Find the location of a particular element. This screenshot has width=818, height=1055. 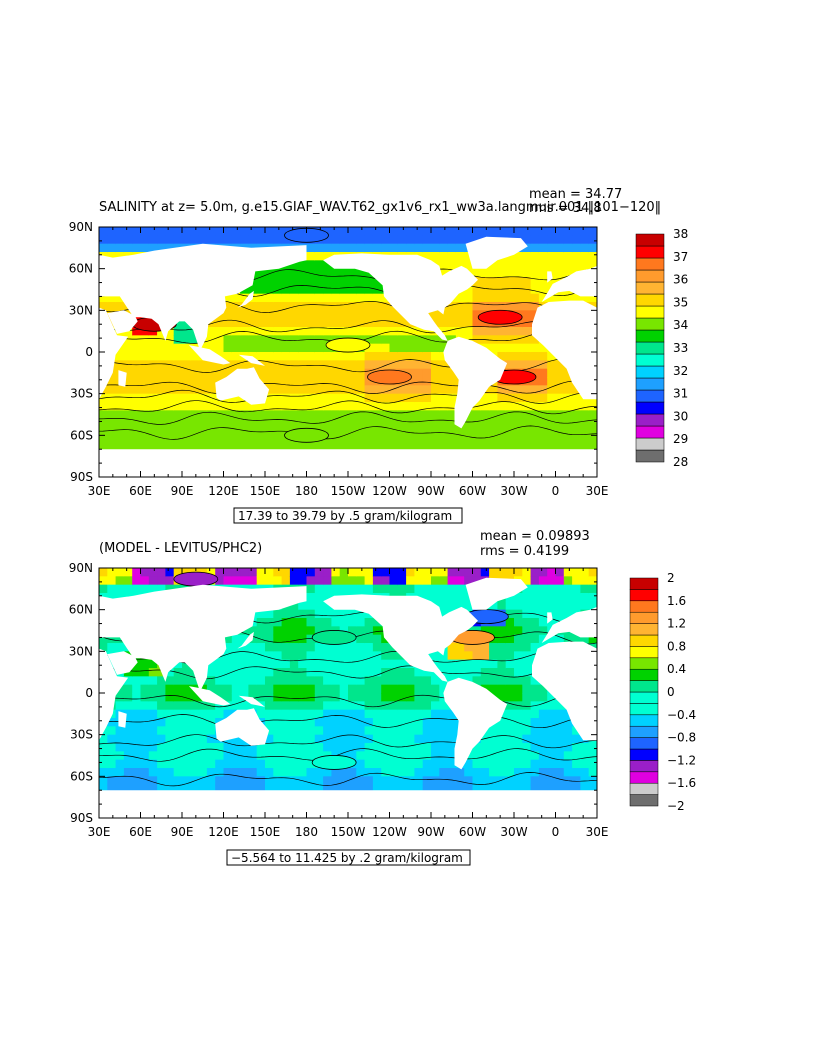

region-southern-ocean is located at coordinates (334, 762).